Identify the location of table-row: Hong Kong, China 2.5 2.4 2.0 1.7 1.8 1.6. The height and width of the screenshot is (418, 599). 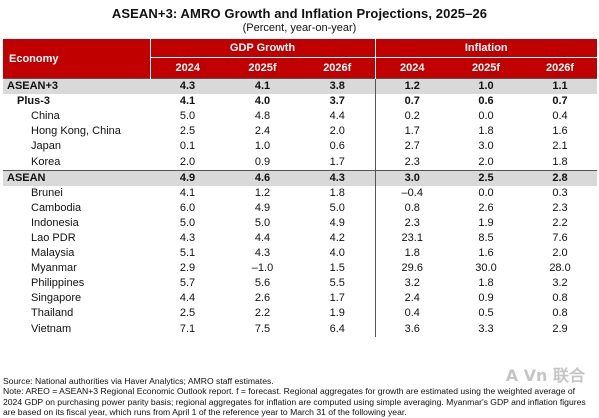
(300, 132).